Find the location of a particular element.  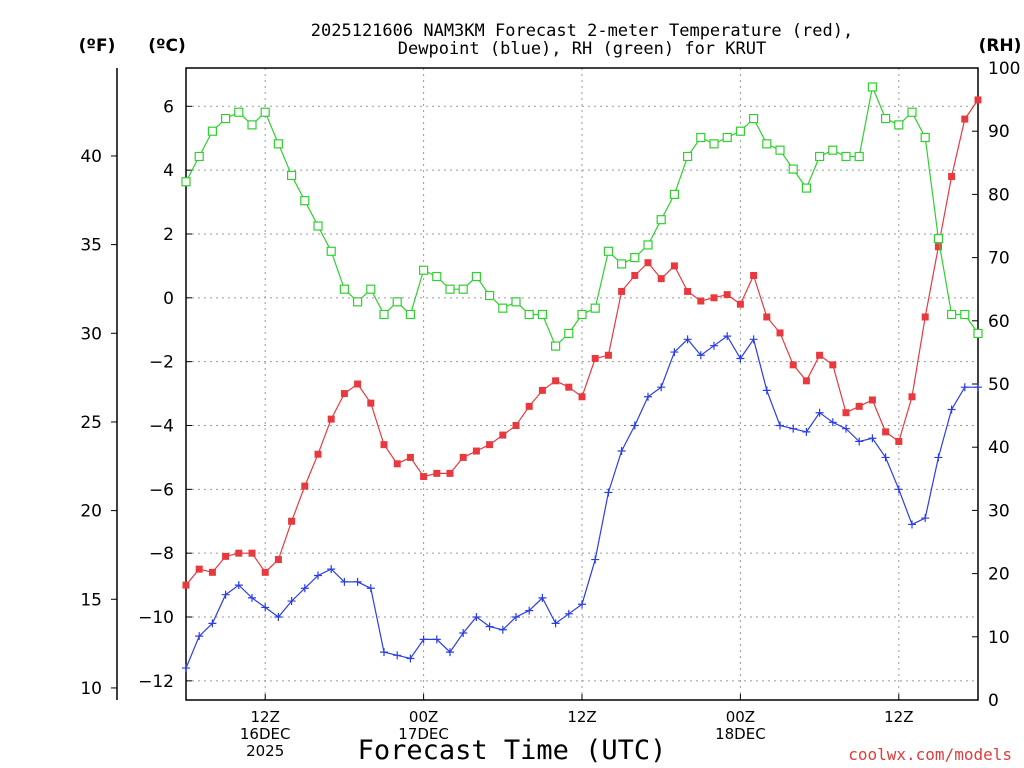

rh-tick-label: 0 is located at coordinates (993, 701).